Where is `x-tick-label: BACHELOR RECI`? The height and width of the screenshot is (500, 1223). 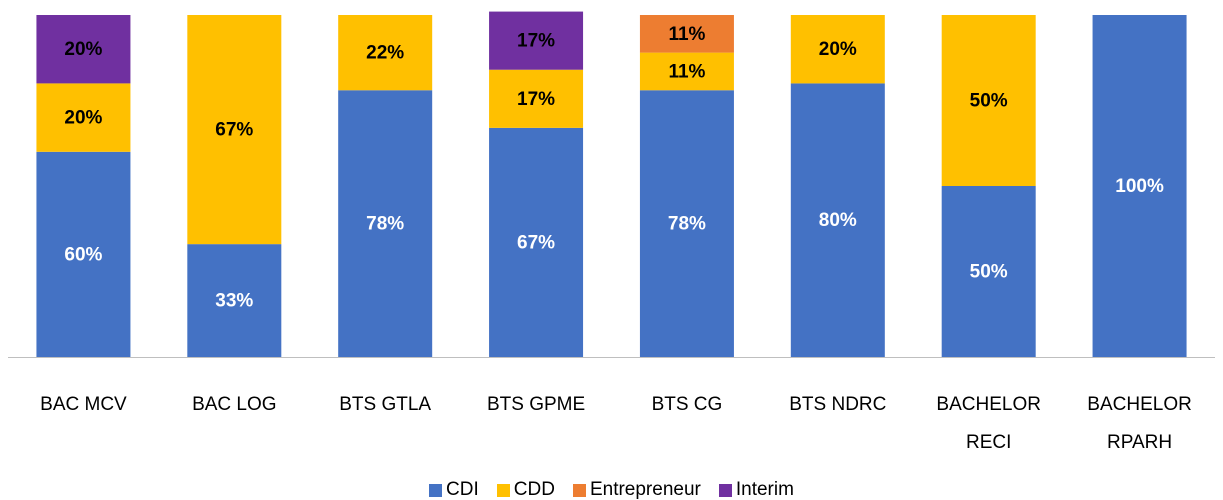 x-tick-label: BACHELOR RECI is located at coordinates (988, 423).